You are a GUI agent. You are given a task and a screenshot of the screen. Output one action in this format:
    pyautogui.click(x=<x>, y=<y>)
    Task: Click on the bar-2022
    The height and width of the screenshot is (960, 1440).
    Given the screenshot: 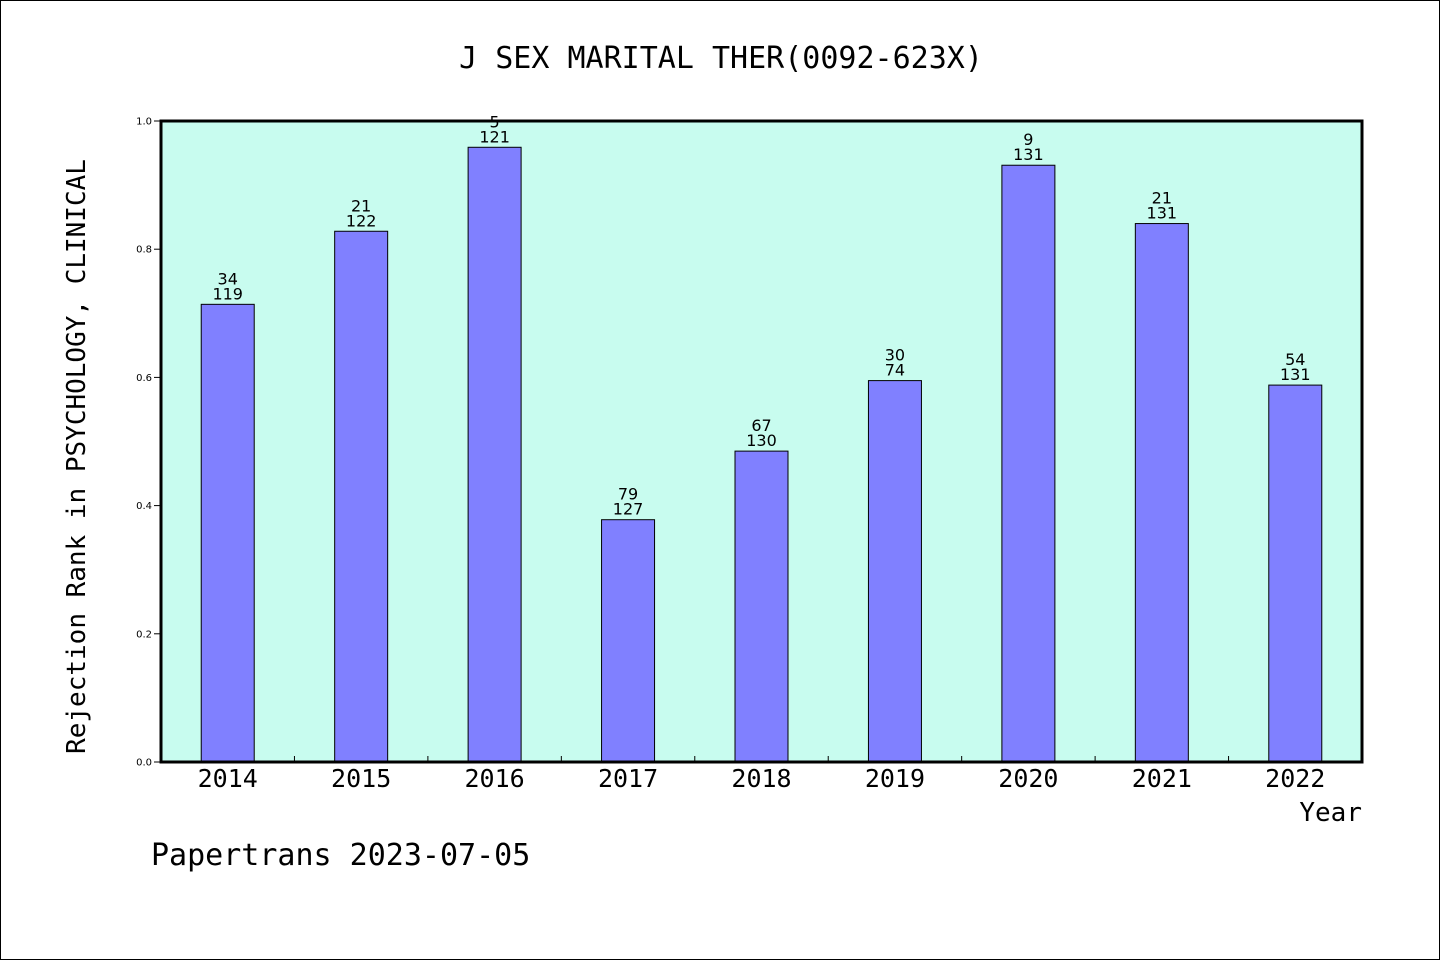 What is the action you would take?
    pyautogui.click(x=1295, y=573)
    